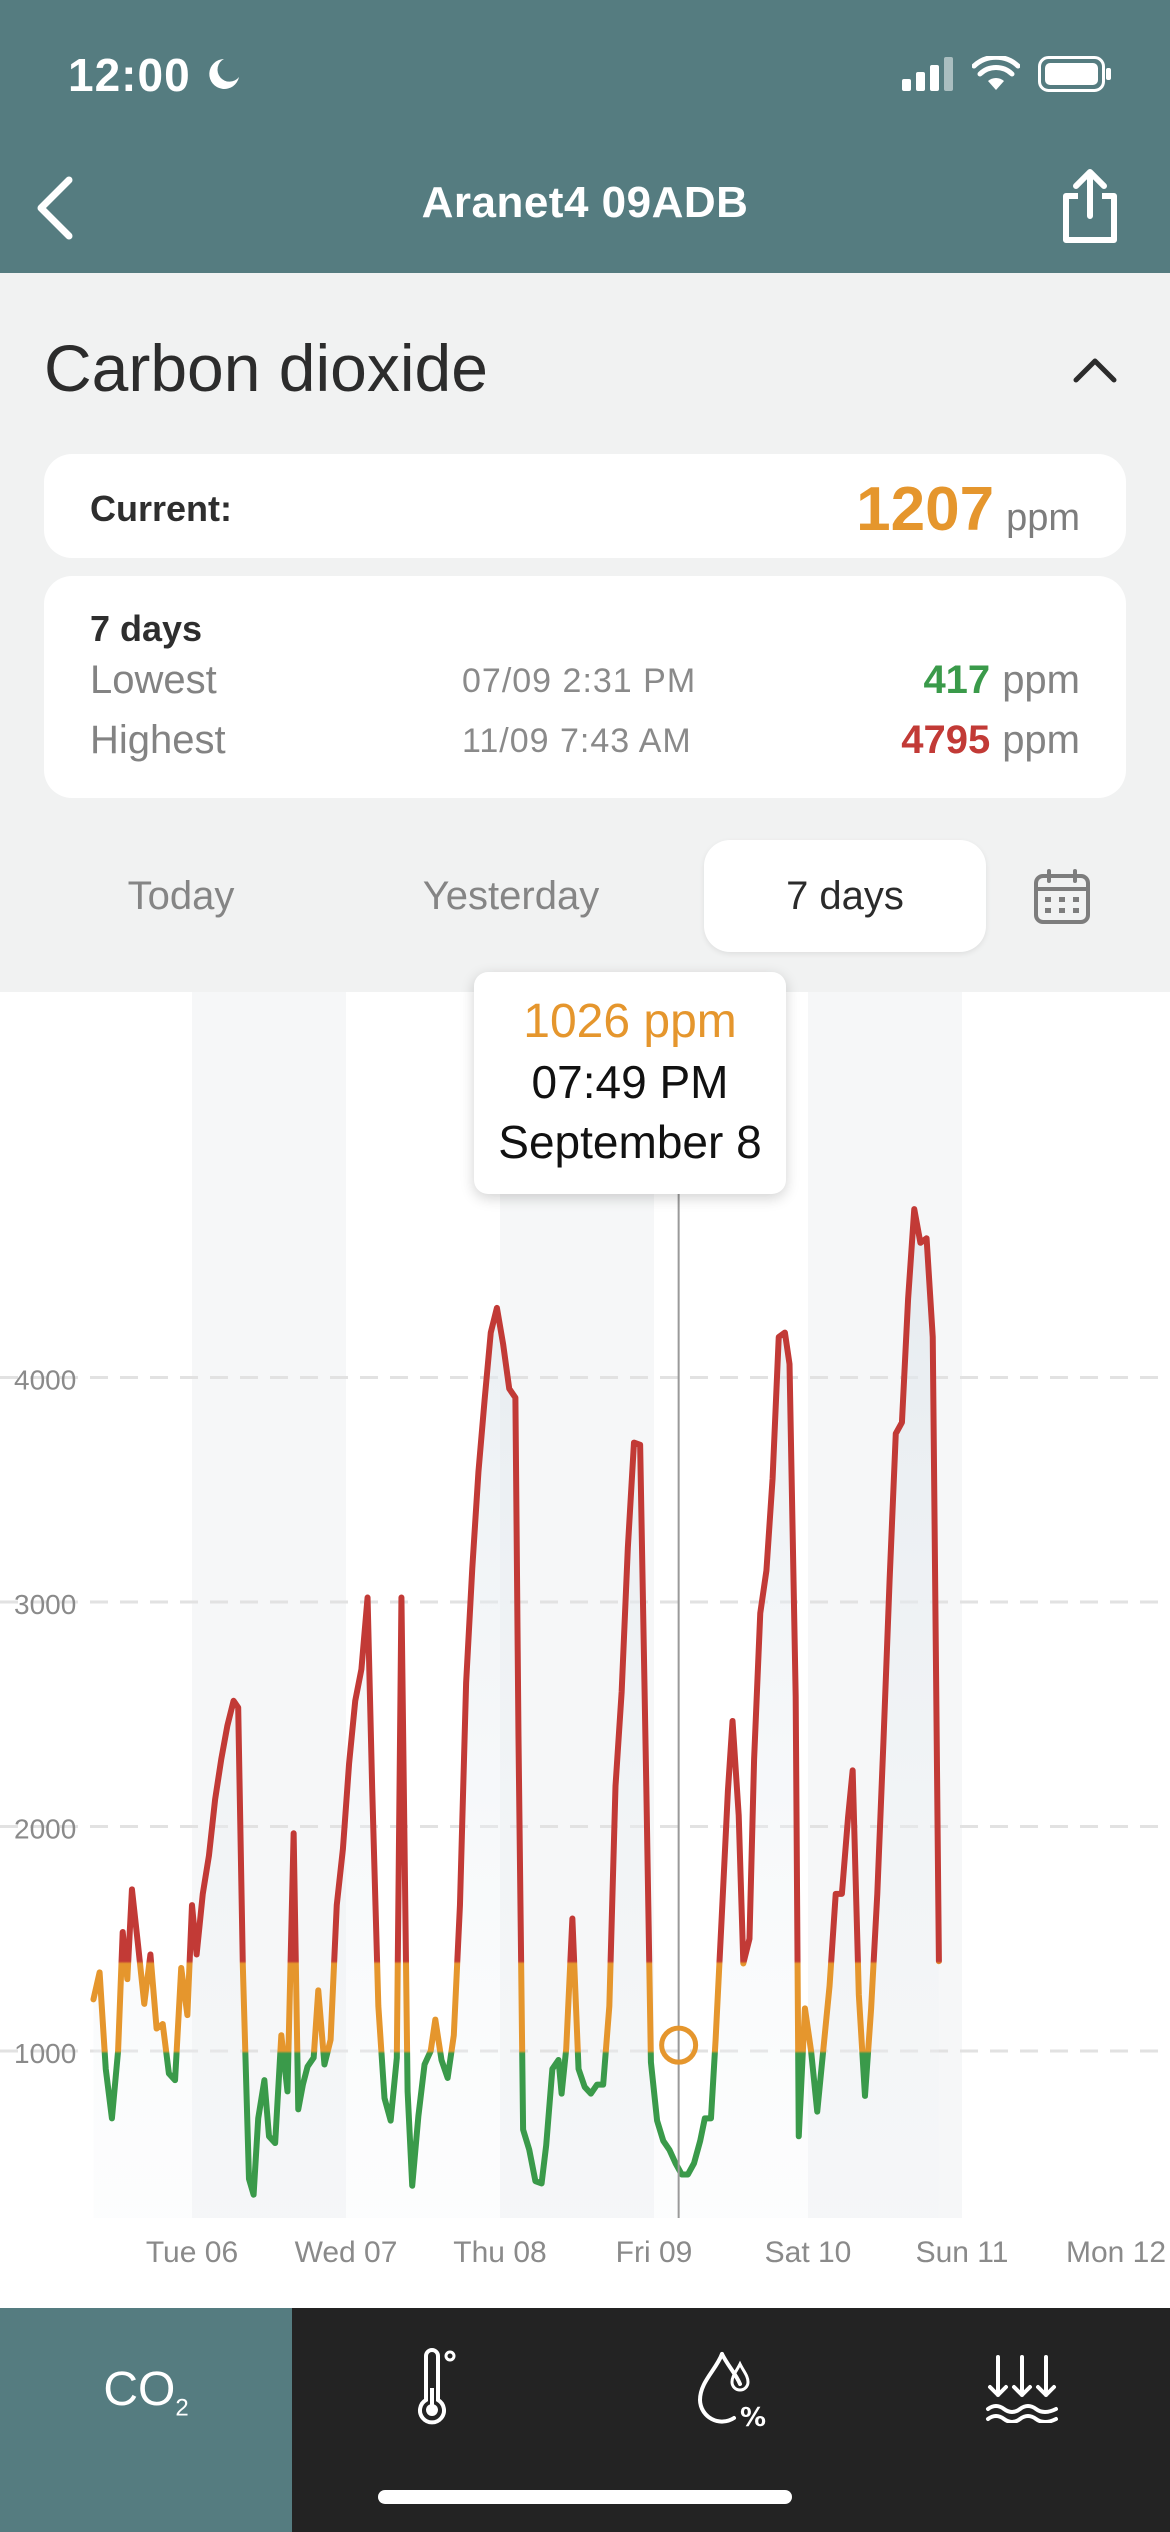 This screenshot has height=2532, width=1170. Describe the element at coordinates (1043, 518) in the screenshot. I see `current-unit: ppm` at that location.